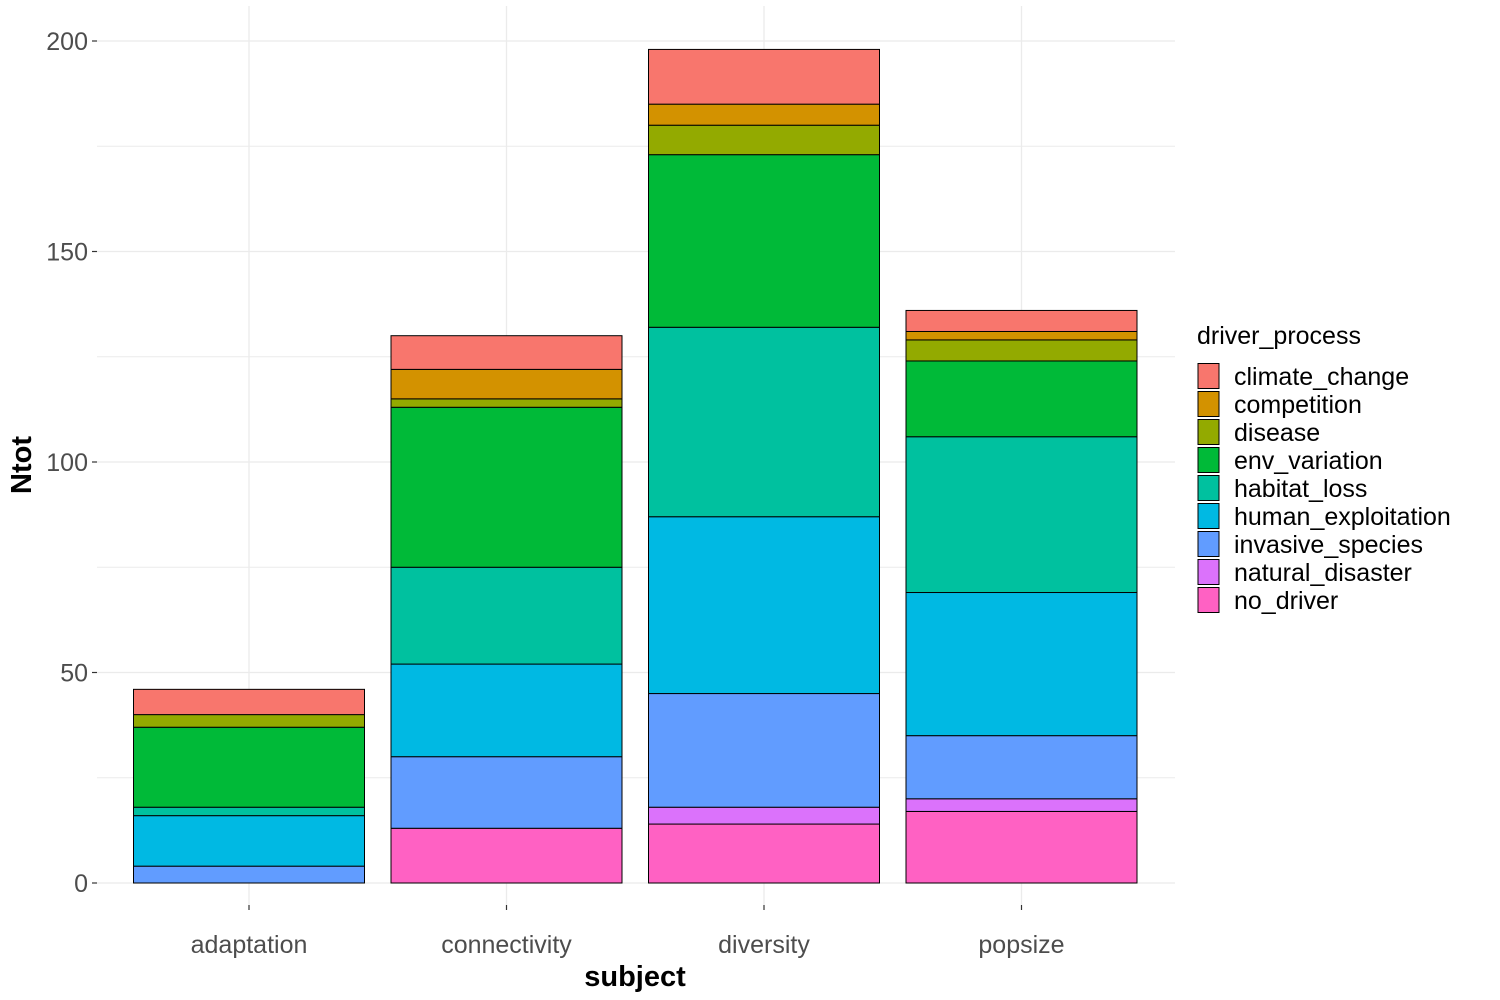 This screenshot has height=1000, width=1500. I want to click on bar-segment-connectivity-human_exploitation, so click(506, 710).